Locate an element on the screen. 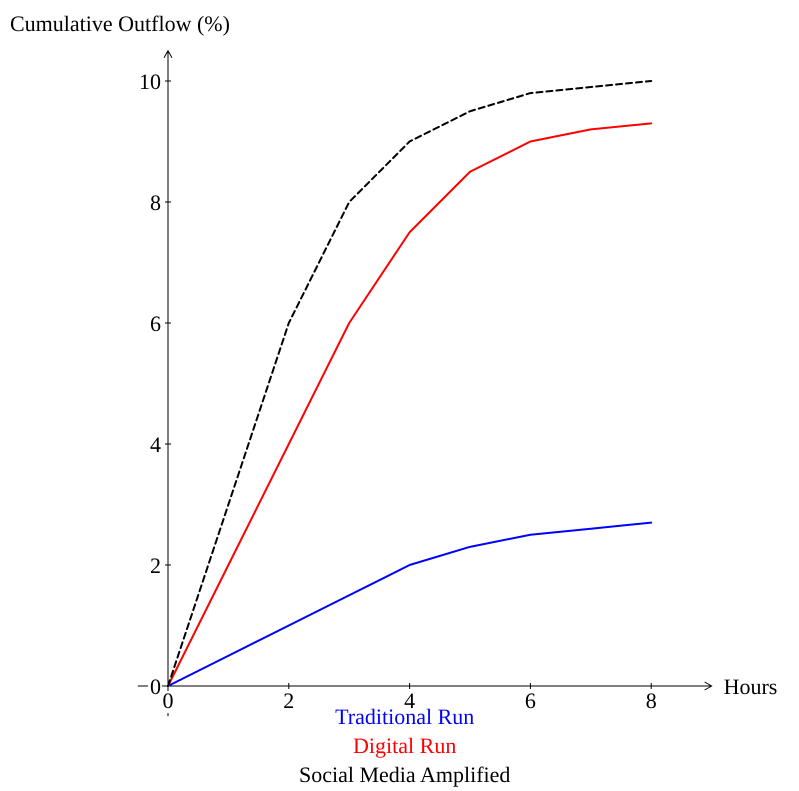 Image resolution: width=799 pixels, height=791 pixels. y-tick-label: 8 is located at coordinates (155, 202).